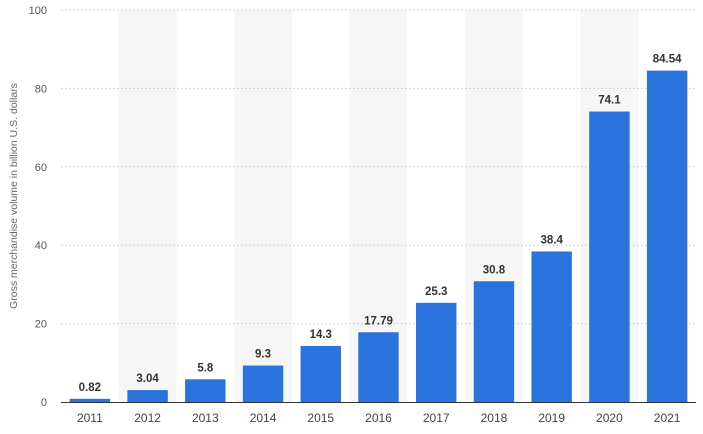 The height and width of the screenshot is (434, 703). I want to click on data-label: 9.3, so click(263, 355).